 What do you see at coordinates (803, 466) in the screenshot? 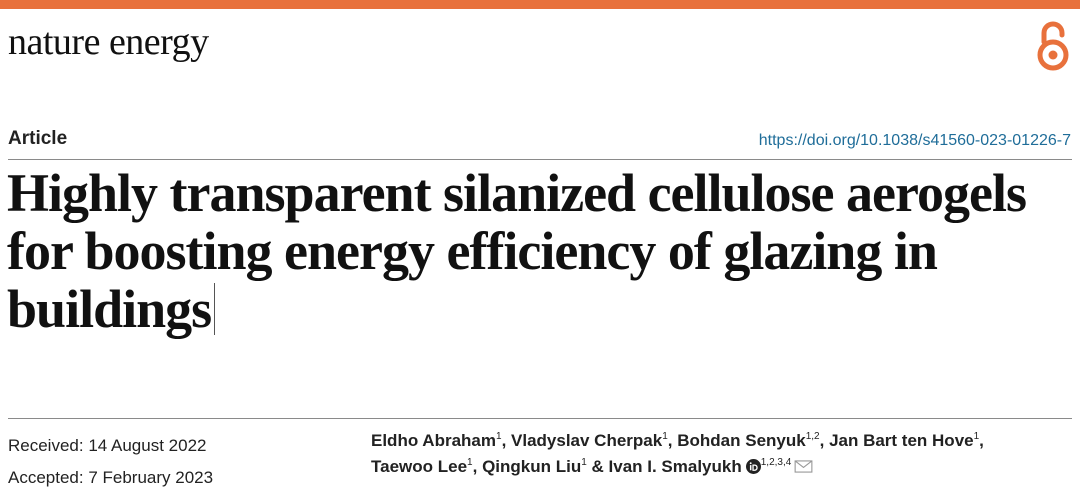
I see `email-icon` at bounding box center [803, 466].